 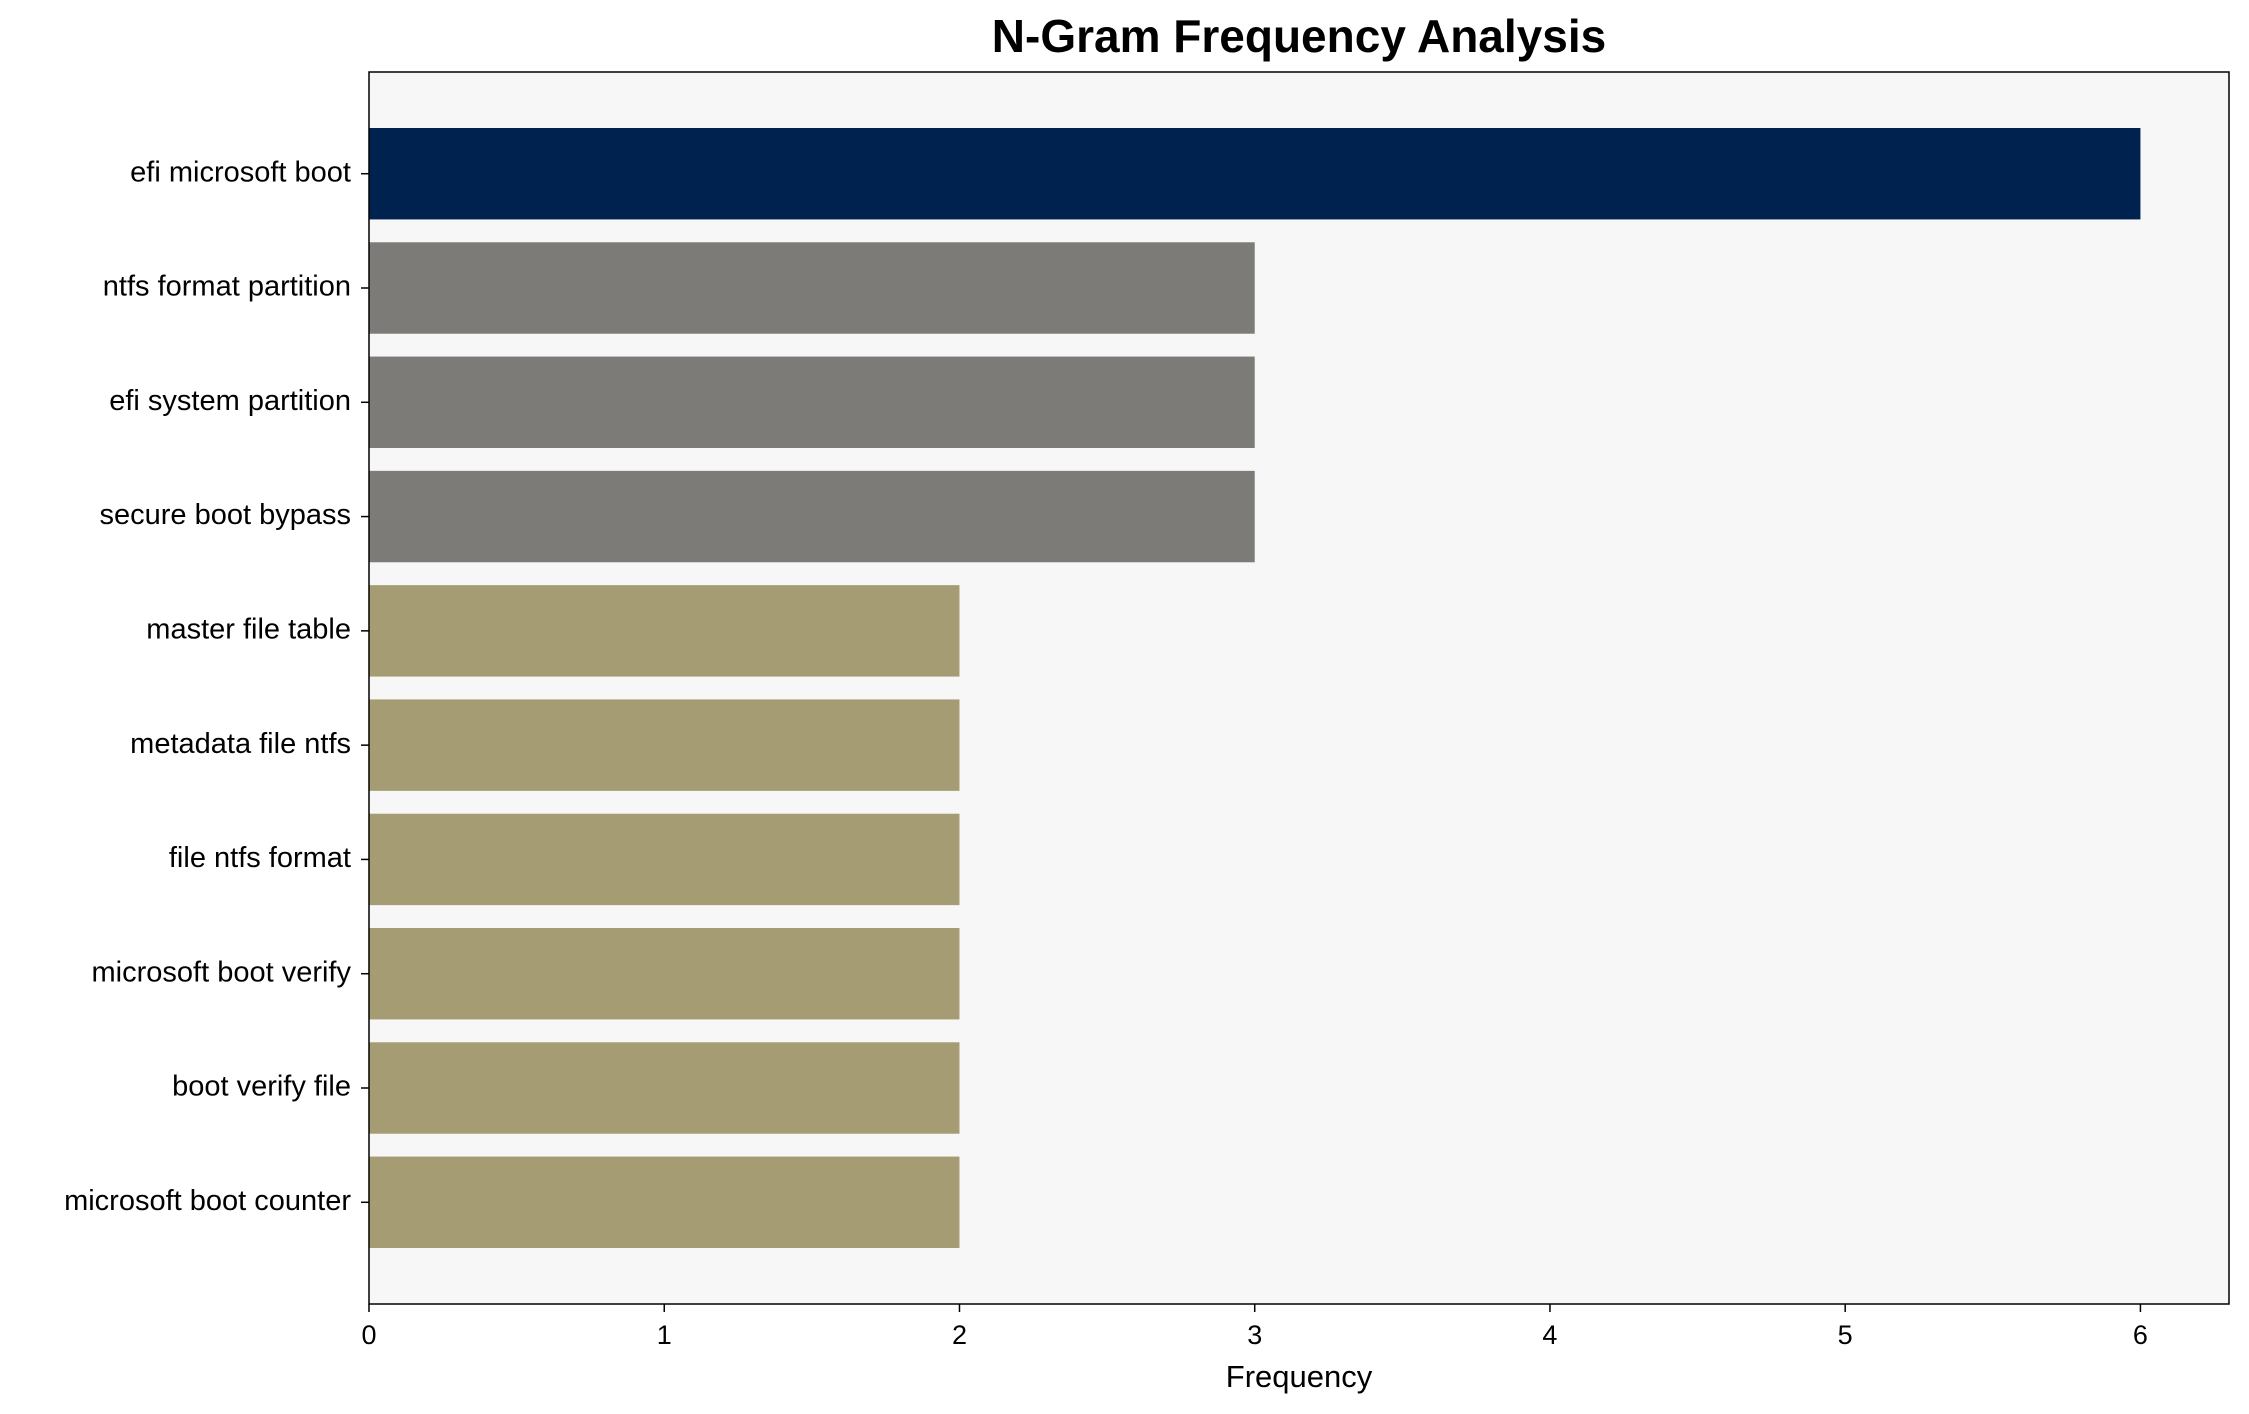 What do you see at coordinates (664, 1335) in the screenshot?
I see `x-tick-label: 1` at bounding box center [664, 1335].